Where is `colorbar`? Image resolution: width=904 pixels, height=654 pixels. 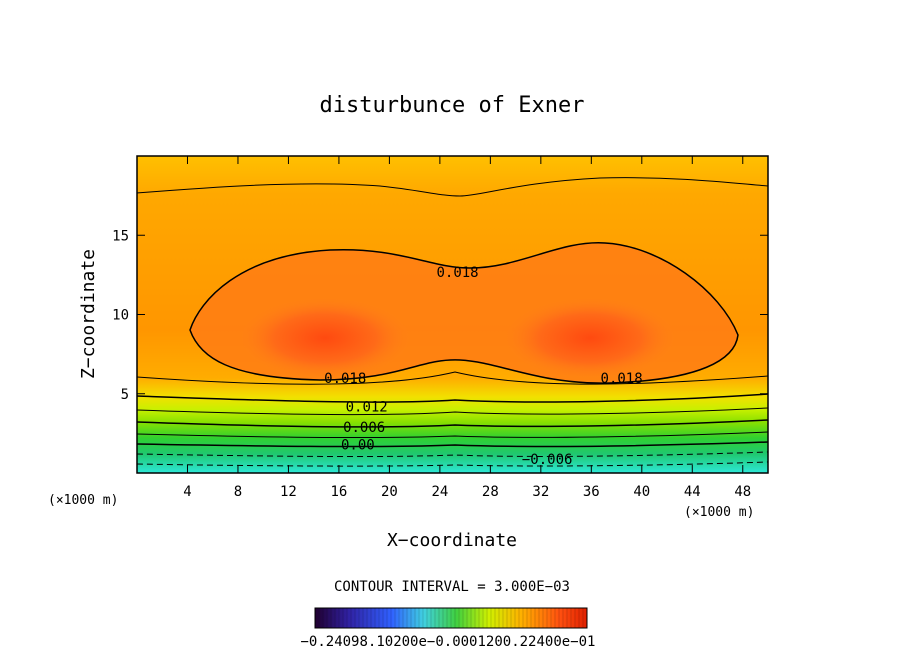
colorbar is located at coordinates (451, 618).